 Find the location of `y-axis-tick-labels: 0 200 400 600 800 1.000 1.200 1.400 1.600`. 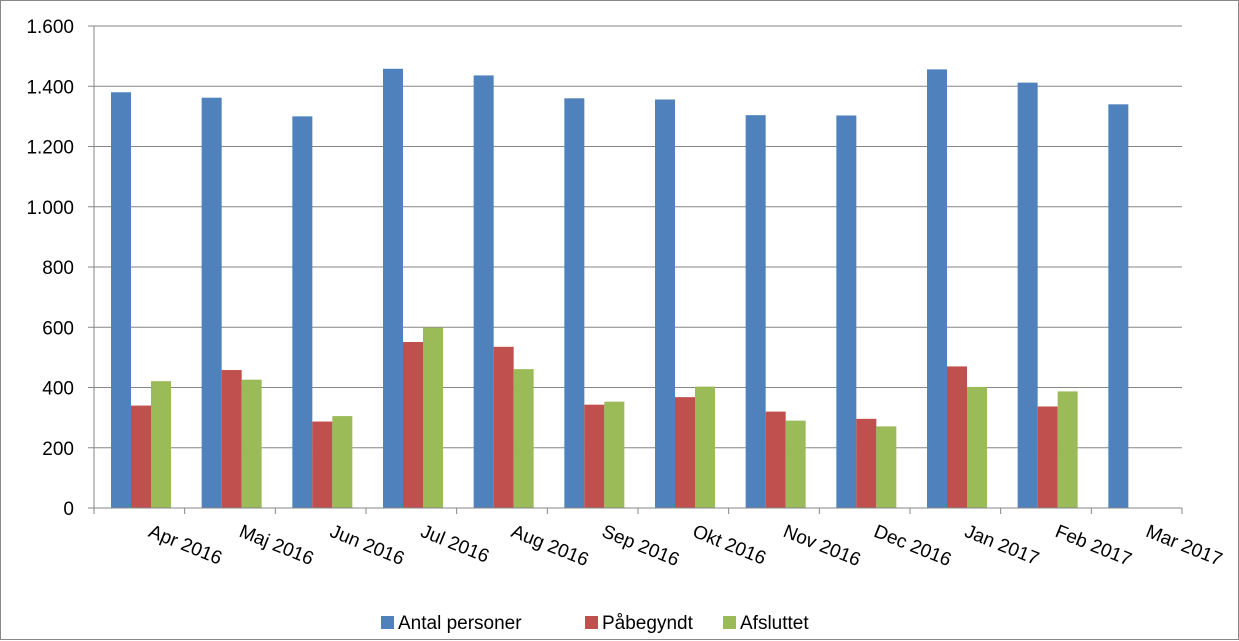

y-axis-tick-labels: 0 200 400 600 800 1.000 1.200 1.400 1.600 is located at coordinates (50, 268).